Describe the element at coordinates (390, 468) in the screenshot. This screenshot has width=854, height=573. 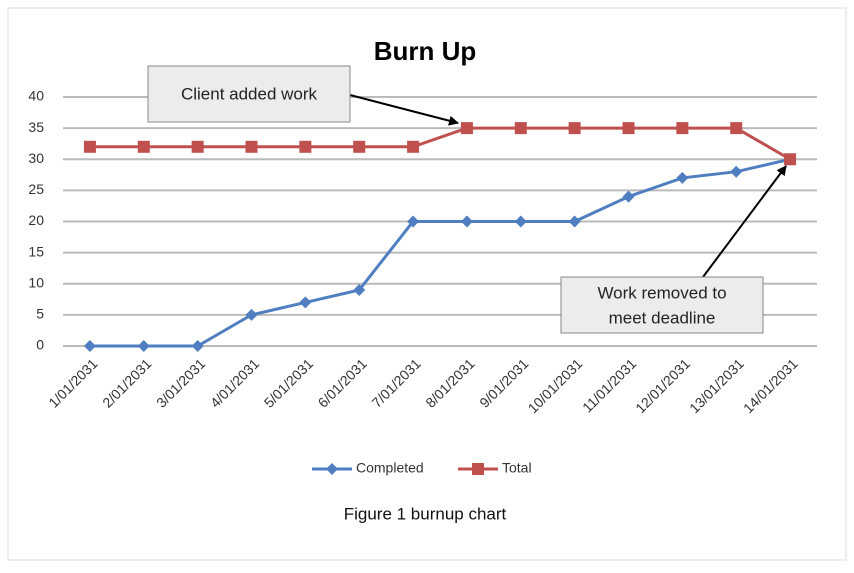
I see `legend-label: Completed` at that location.